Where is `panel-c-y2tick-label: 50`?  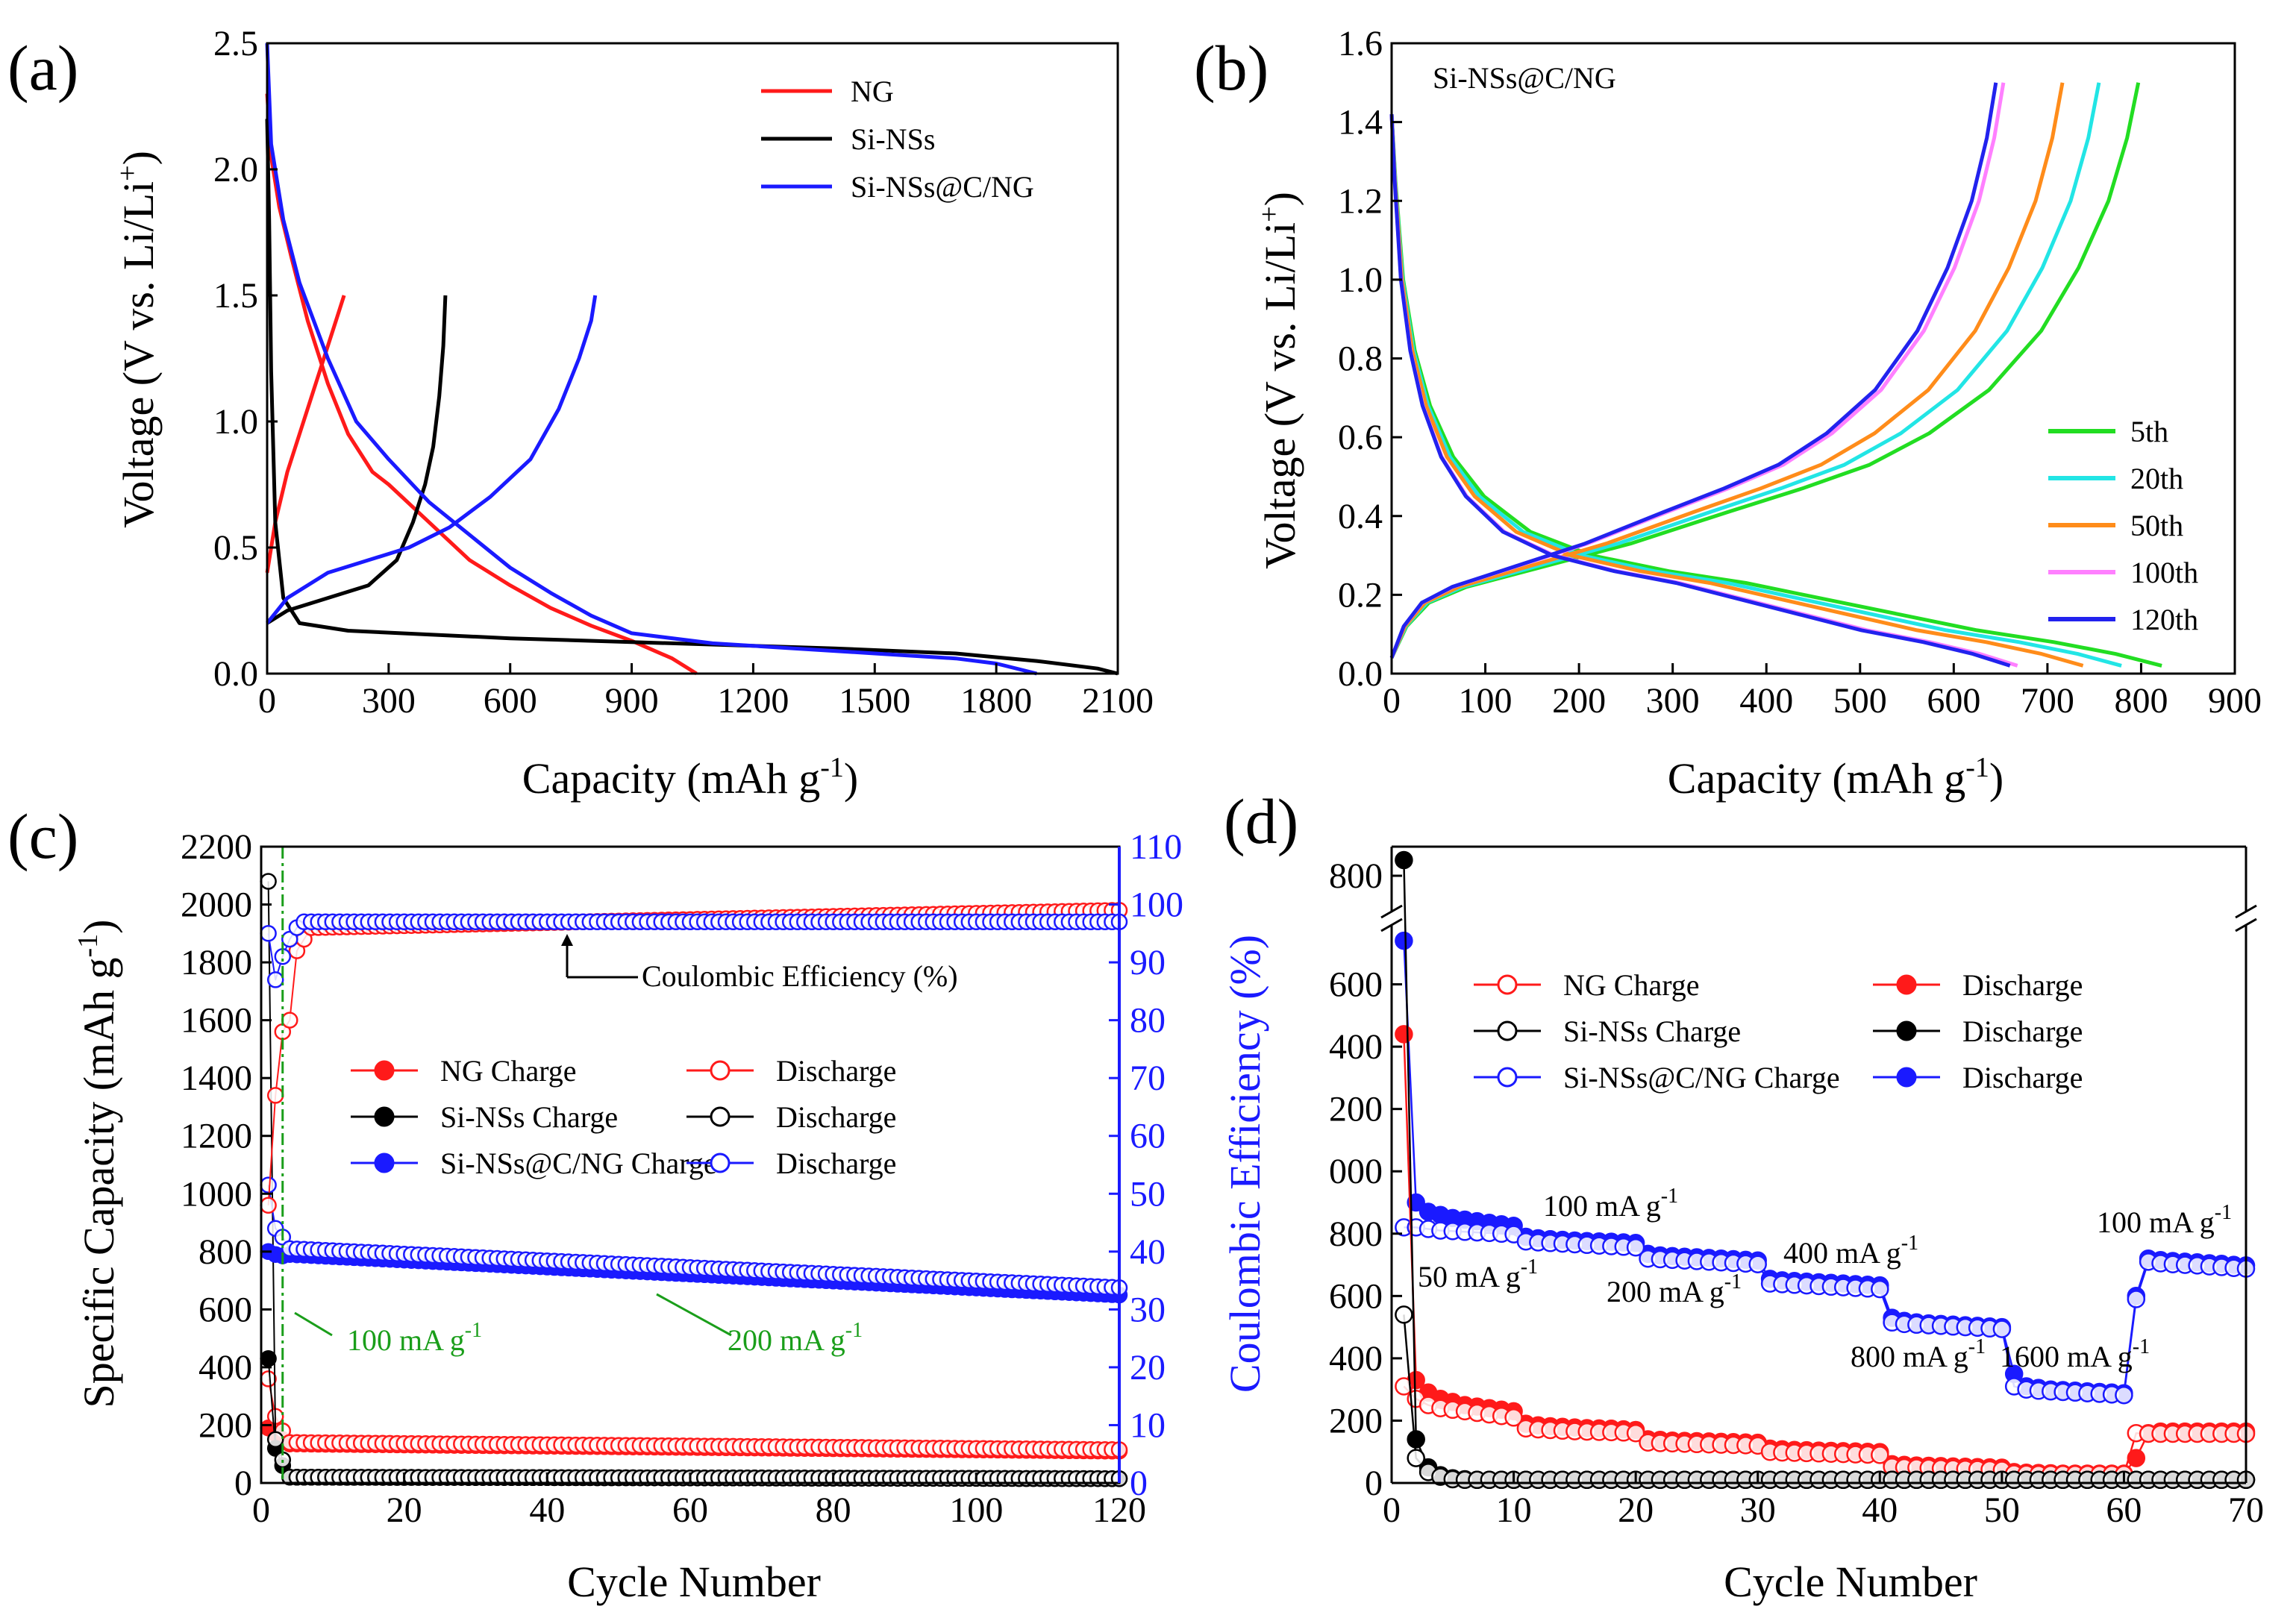
panel-c-y2tick-label: 50 is located at coordinates (1148, 1194).